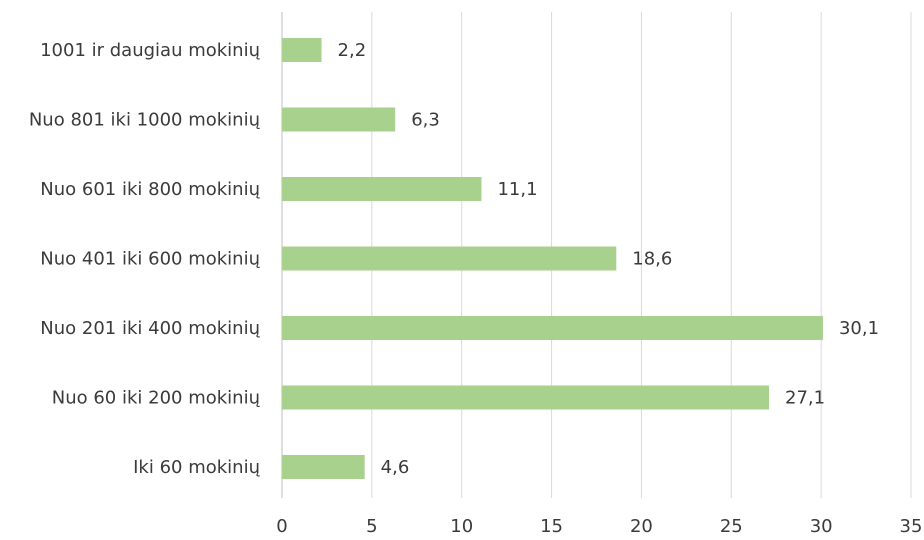 This screenshot has height=540, width=924. I want to click on x-tick-label: 35, so click(911, 526).